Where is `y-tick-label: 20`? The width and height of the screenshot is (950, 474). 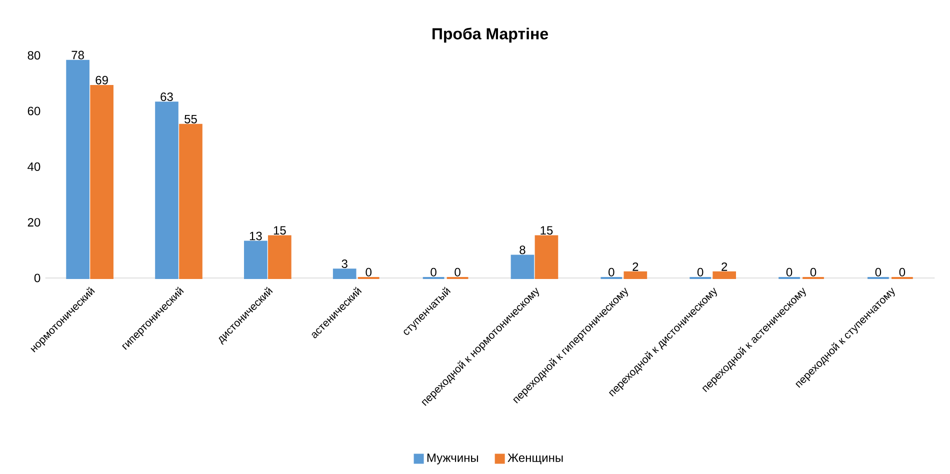 y-tick-label: 20 is located at coordinates (34, 222).